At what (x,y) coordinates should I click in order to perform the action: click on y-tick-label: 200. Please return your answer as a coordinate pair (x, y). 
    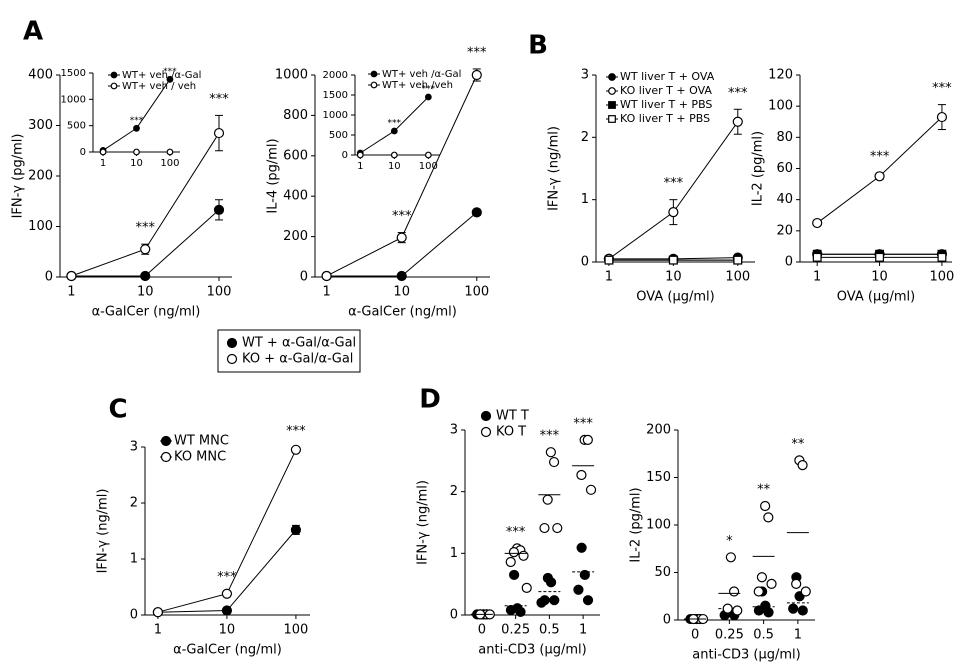
    Looking at the image, I should click on (658, 430).